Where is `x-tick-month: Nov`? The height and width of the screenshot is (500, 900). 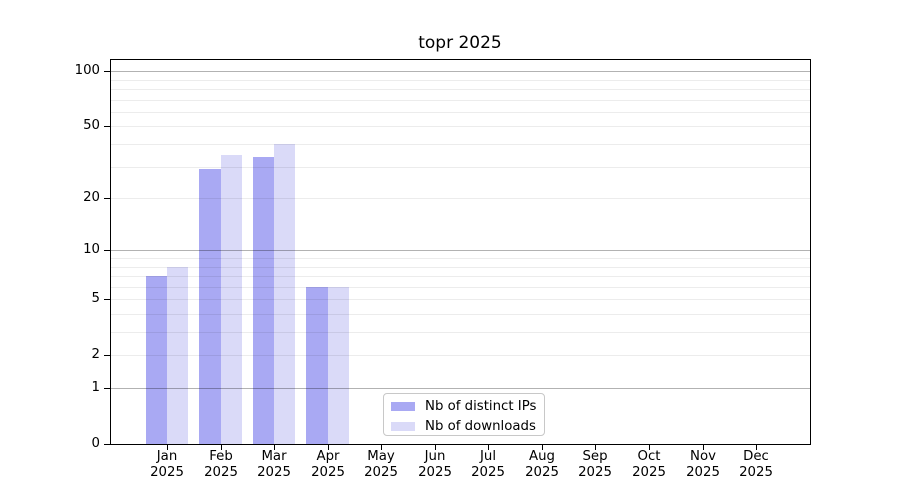
x-tick-month: Nov is located at coordinates (703, 456).